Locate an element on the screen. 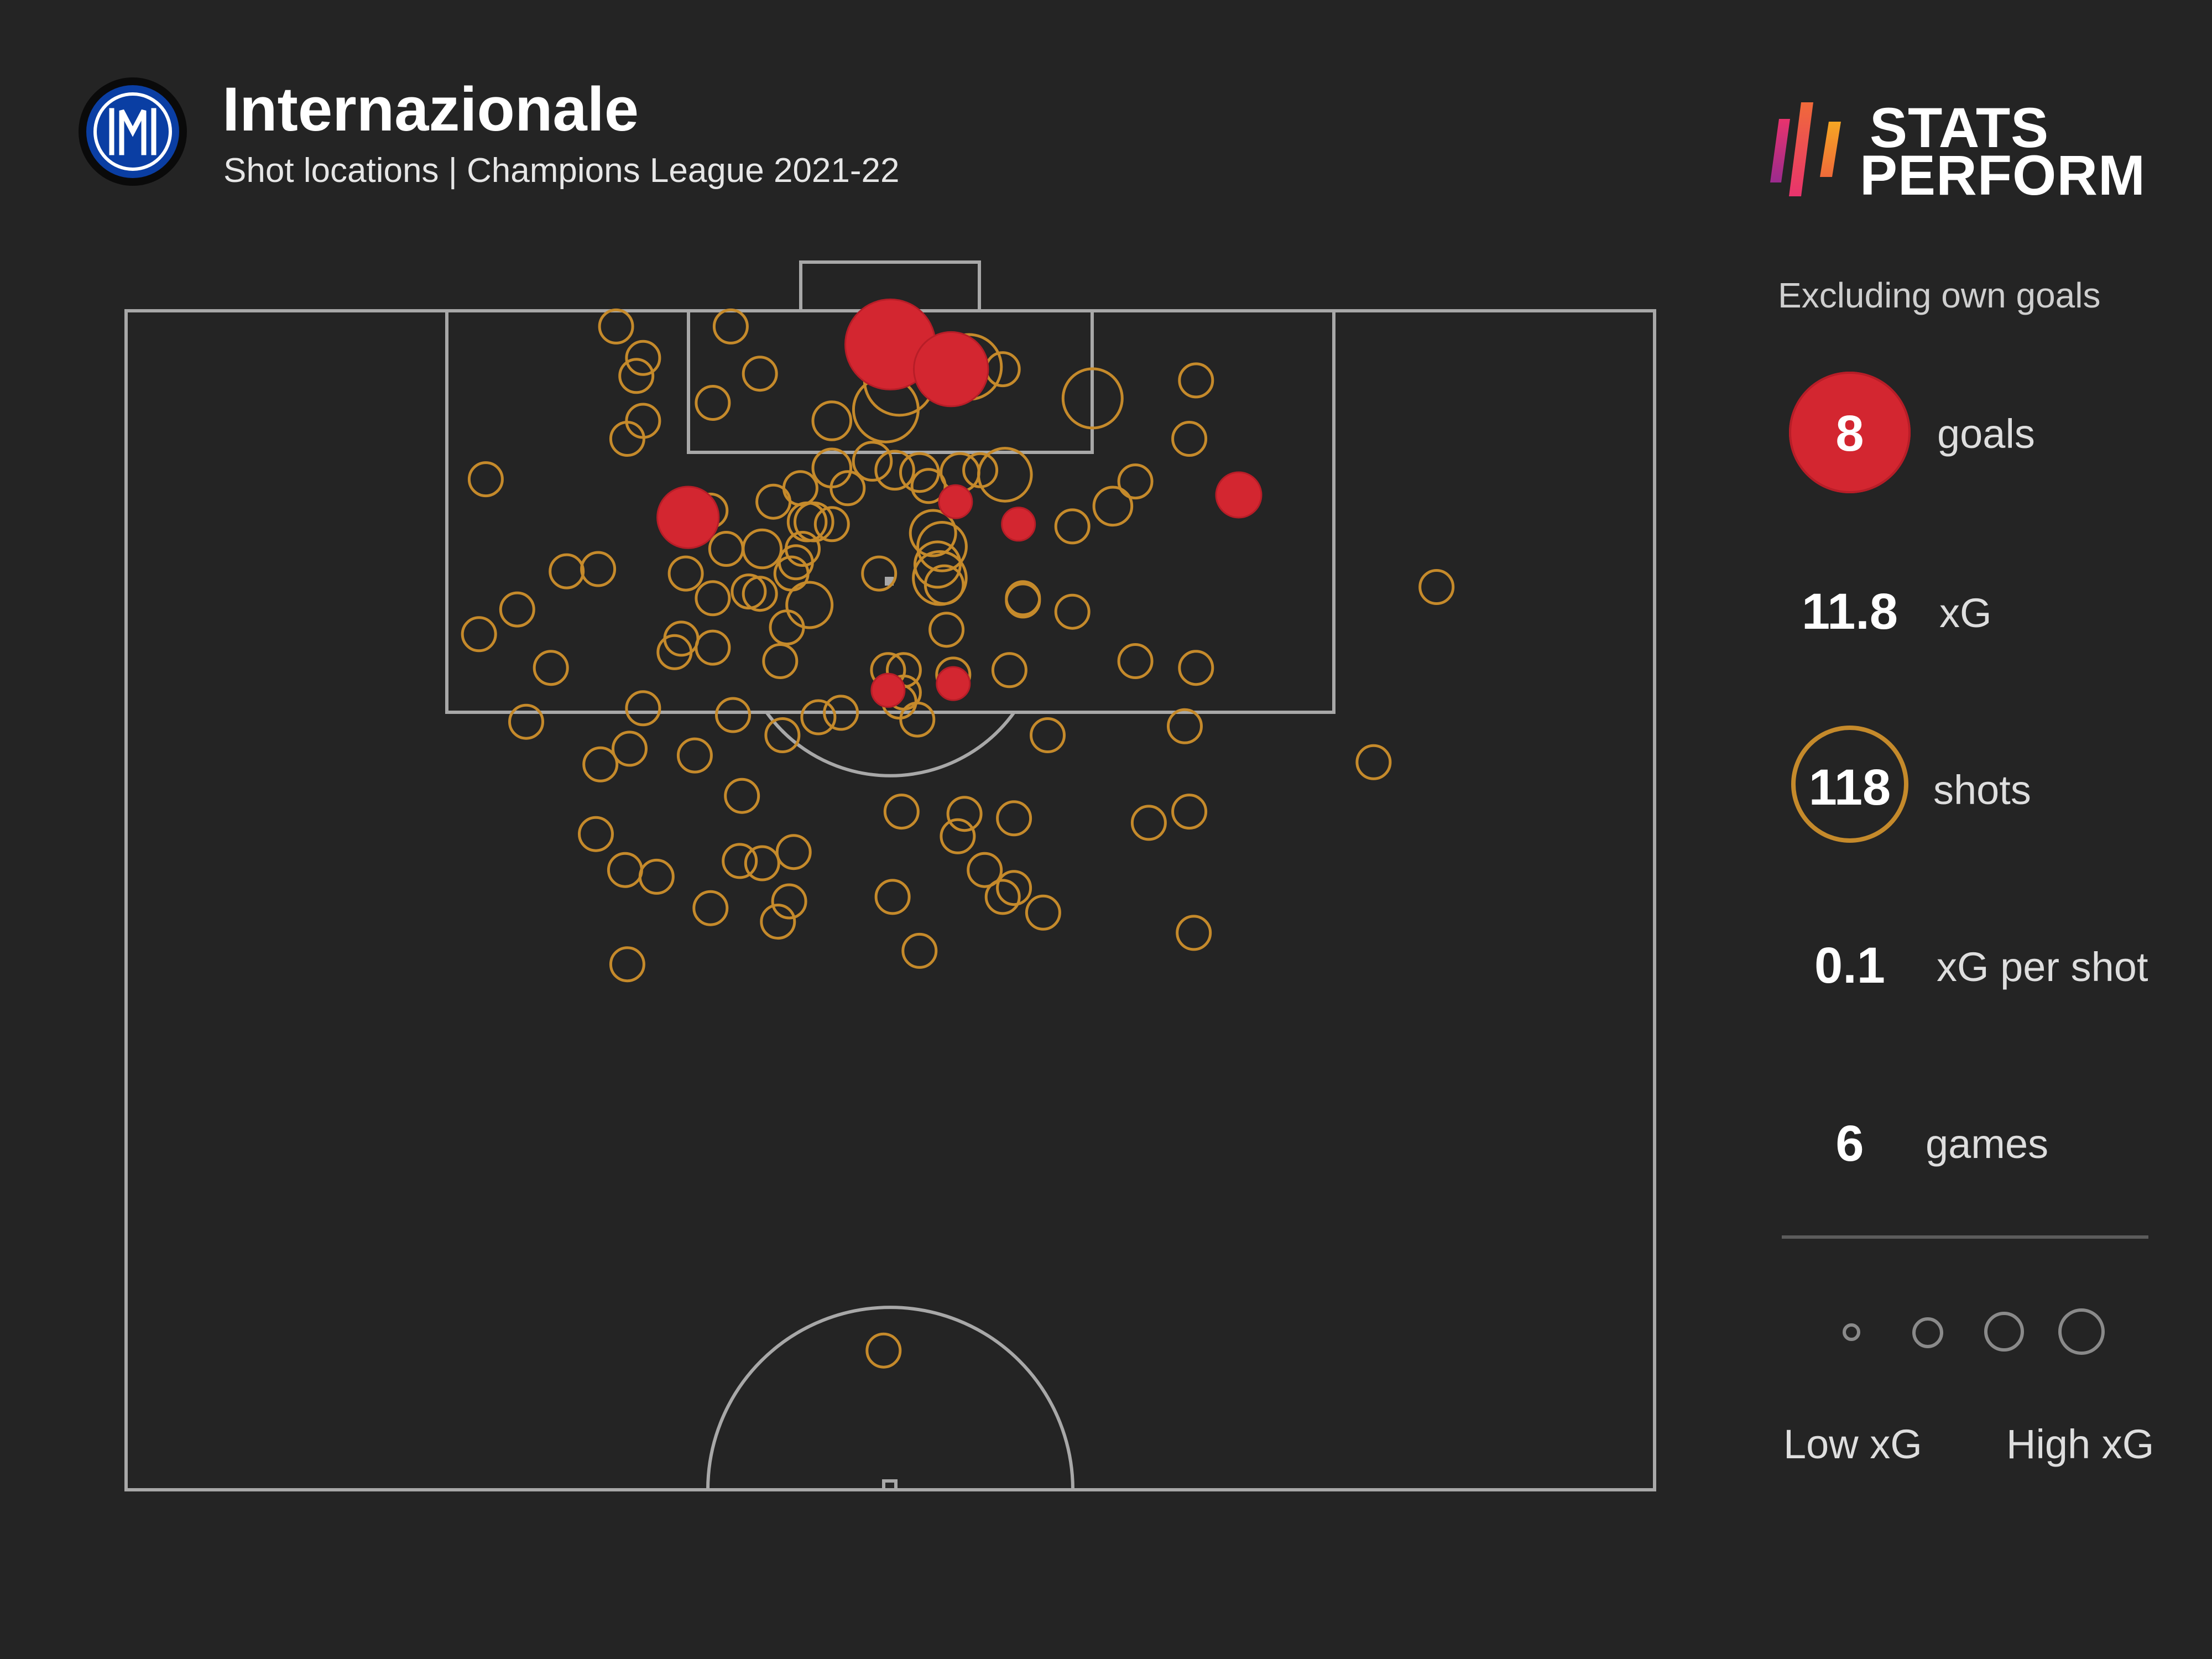  goals-badge is located at coordinates (1850, 433).